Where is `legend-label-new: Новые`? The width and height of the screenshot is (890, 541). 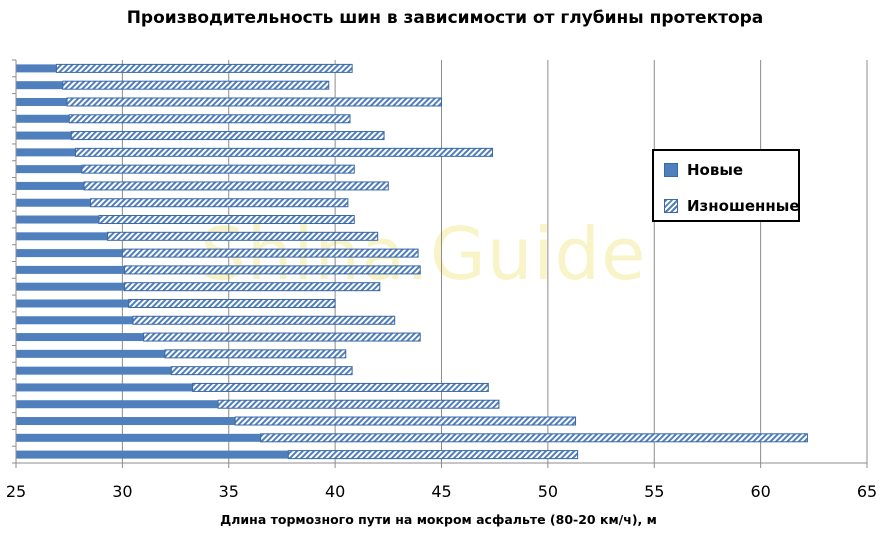 legend-label-new: Новые is located at coordinates (715, 170).